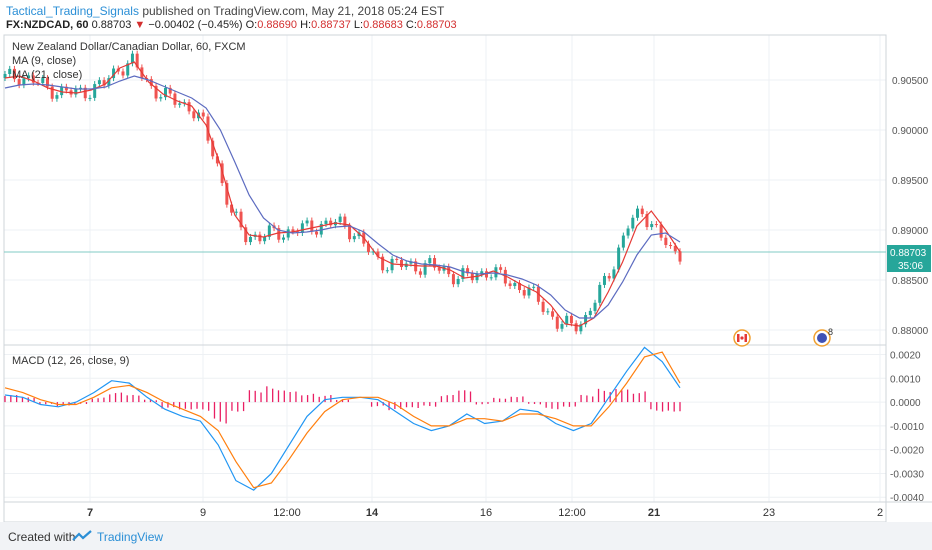 The width and height of the screenshot is (932, 550). I want to click on events-group-icon: 8, so click(823, 337).